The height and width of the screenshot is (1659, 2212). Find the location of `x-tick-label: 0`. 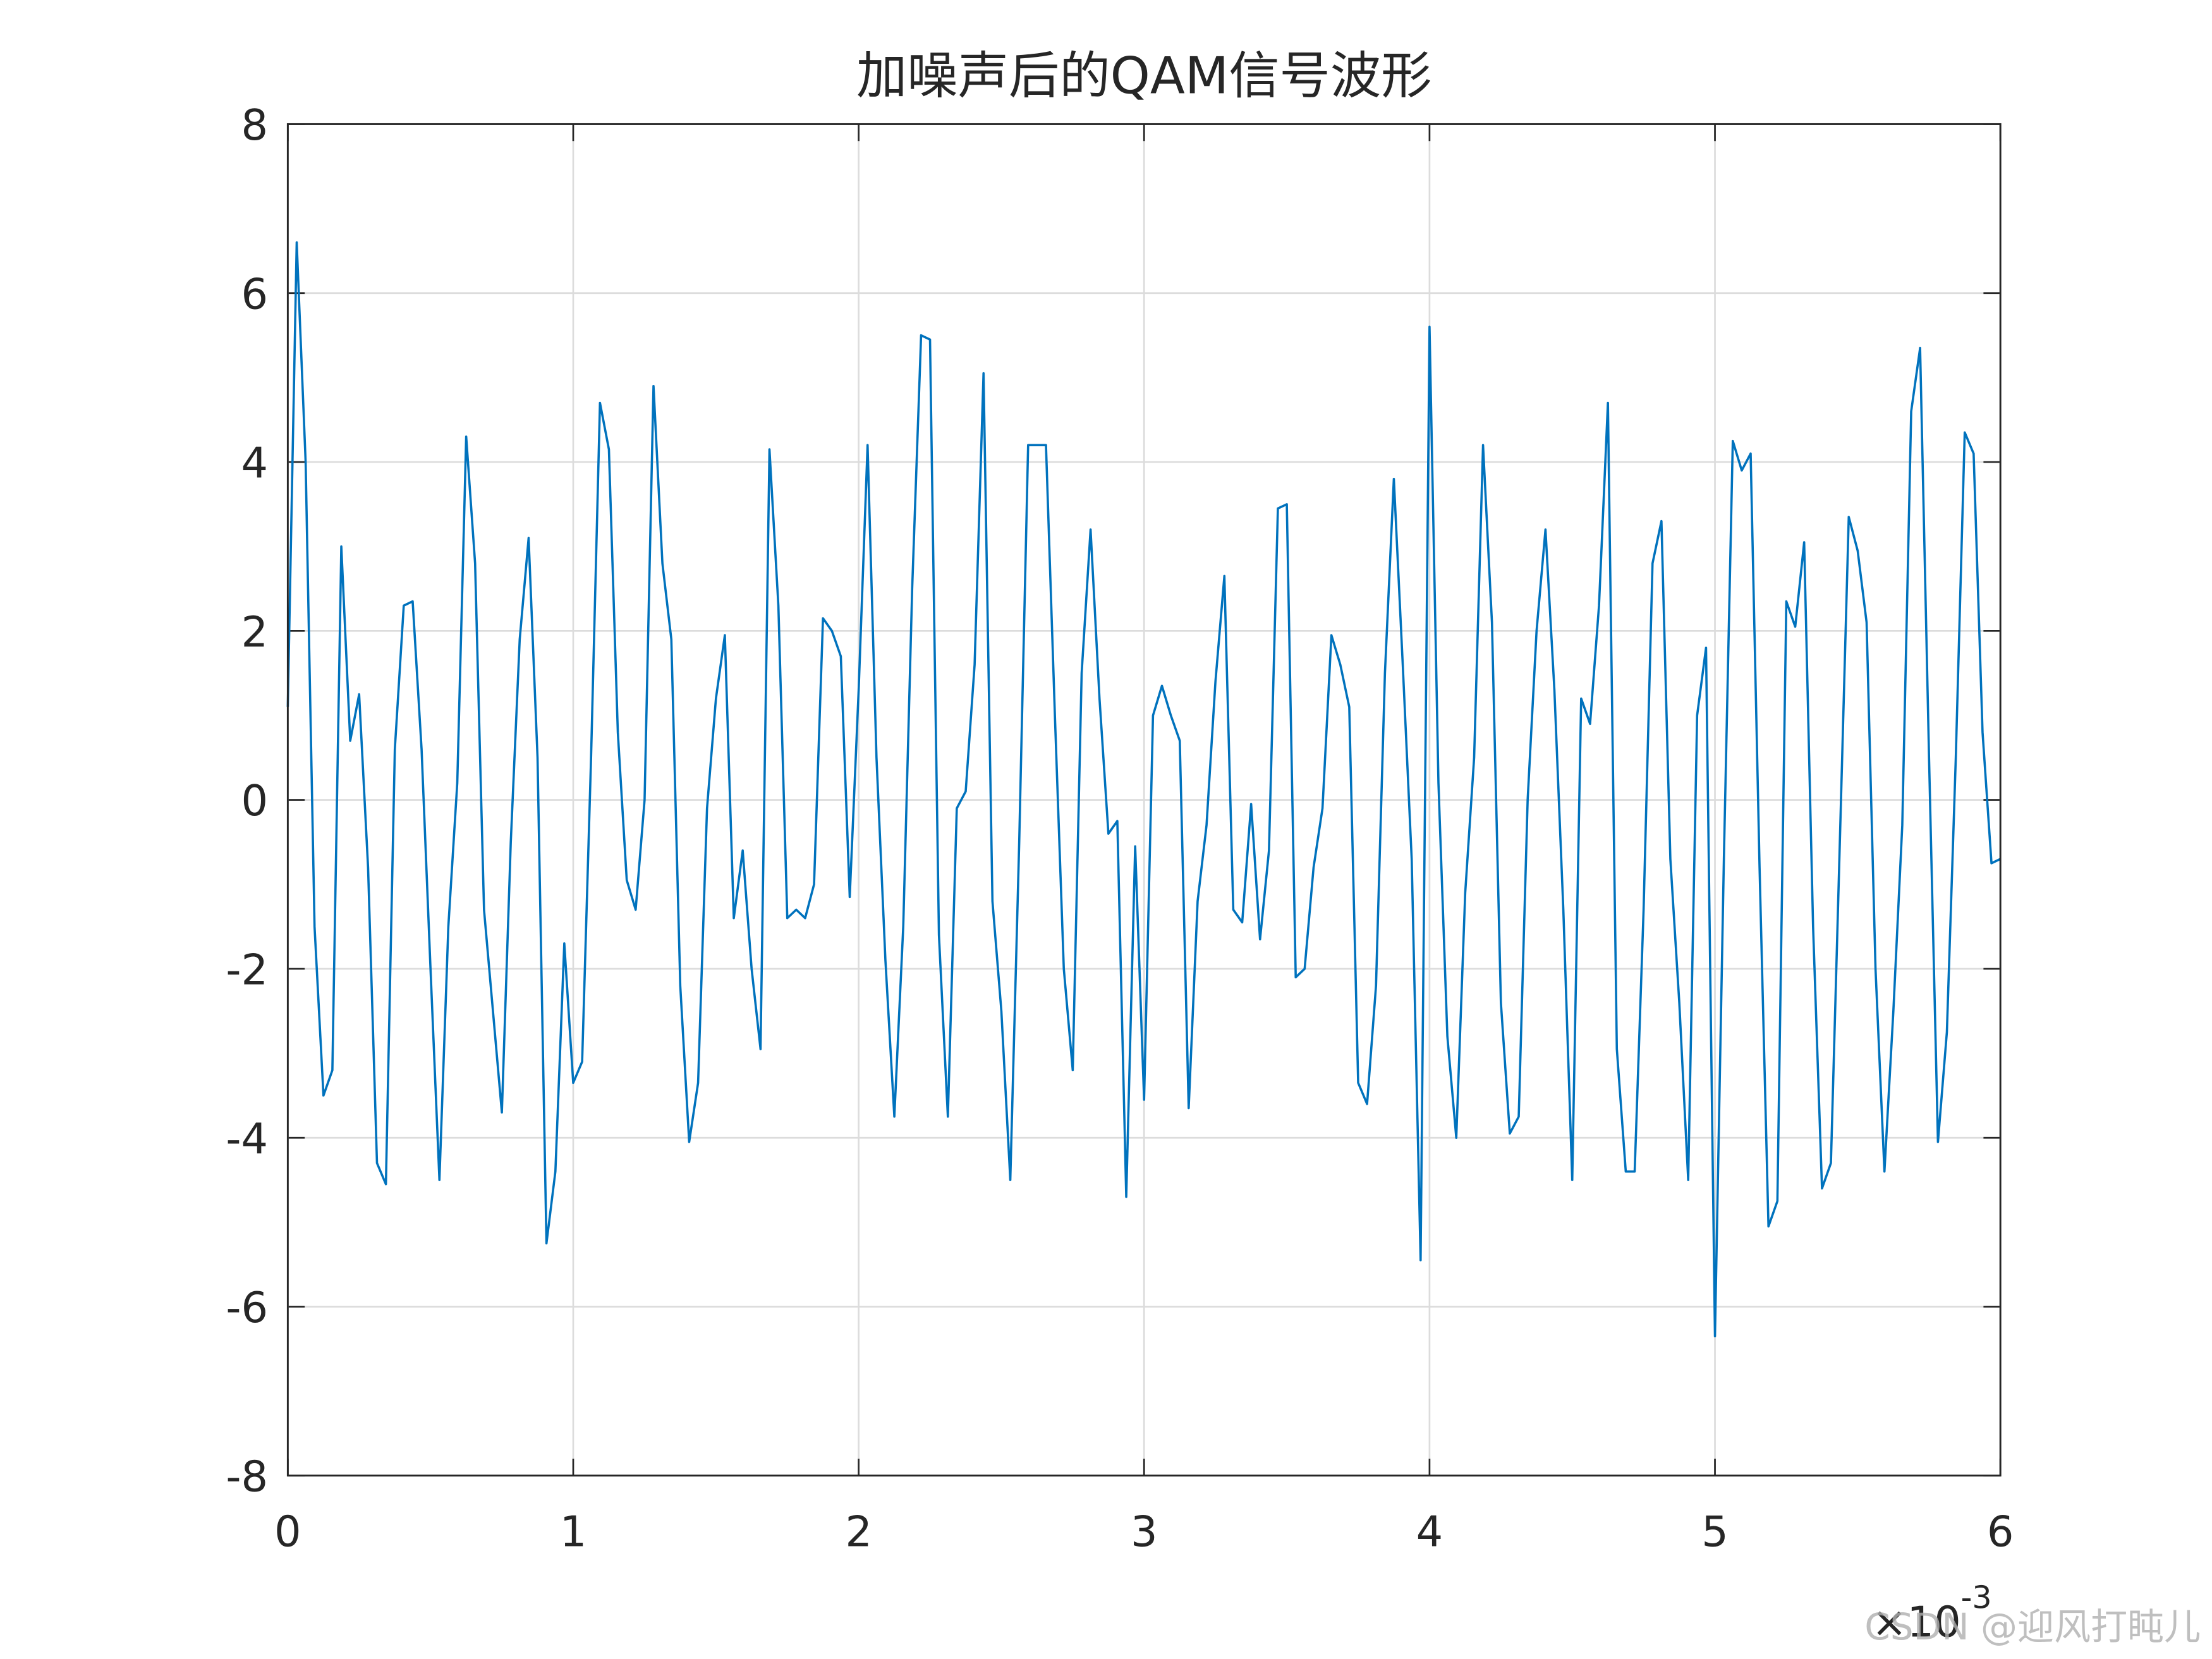

x-tick-label: 0 is located at coordinates (287, 1531).